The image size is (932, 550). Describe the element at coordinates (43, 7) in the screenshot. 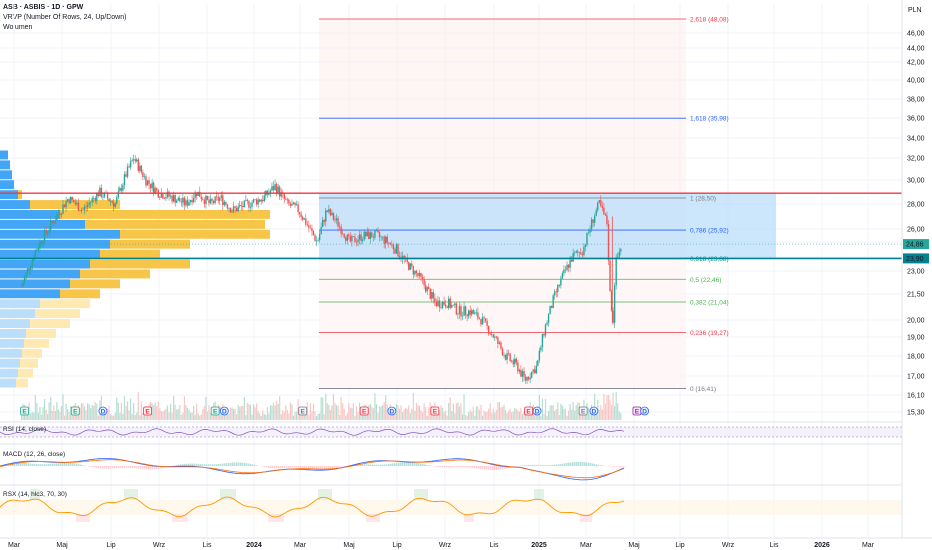

I see `symbol-title: ASB · ASBIS · 1D · GPW` at that location.